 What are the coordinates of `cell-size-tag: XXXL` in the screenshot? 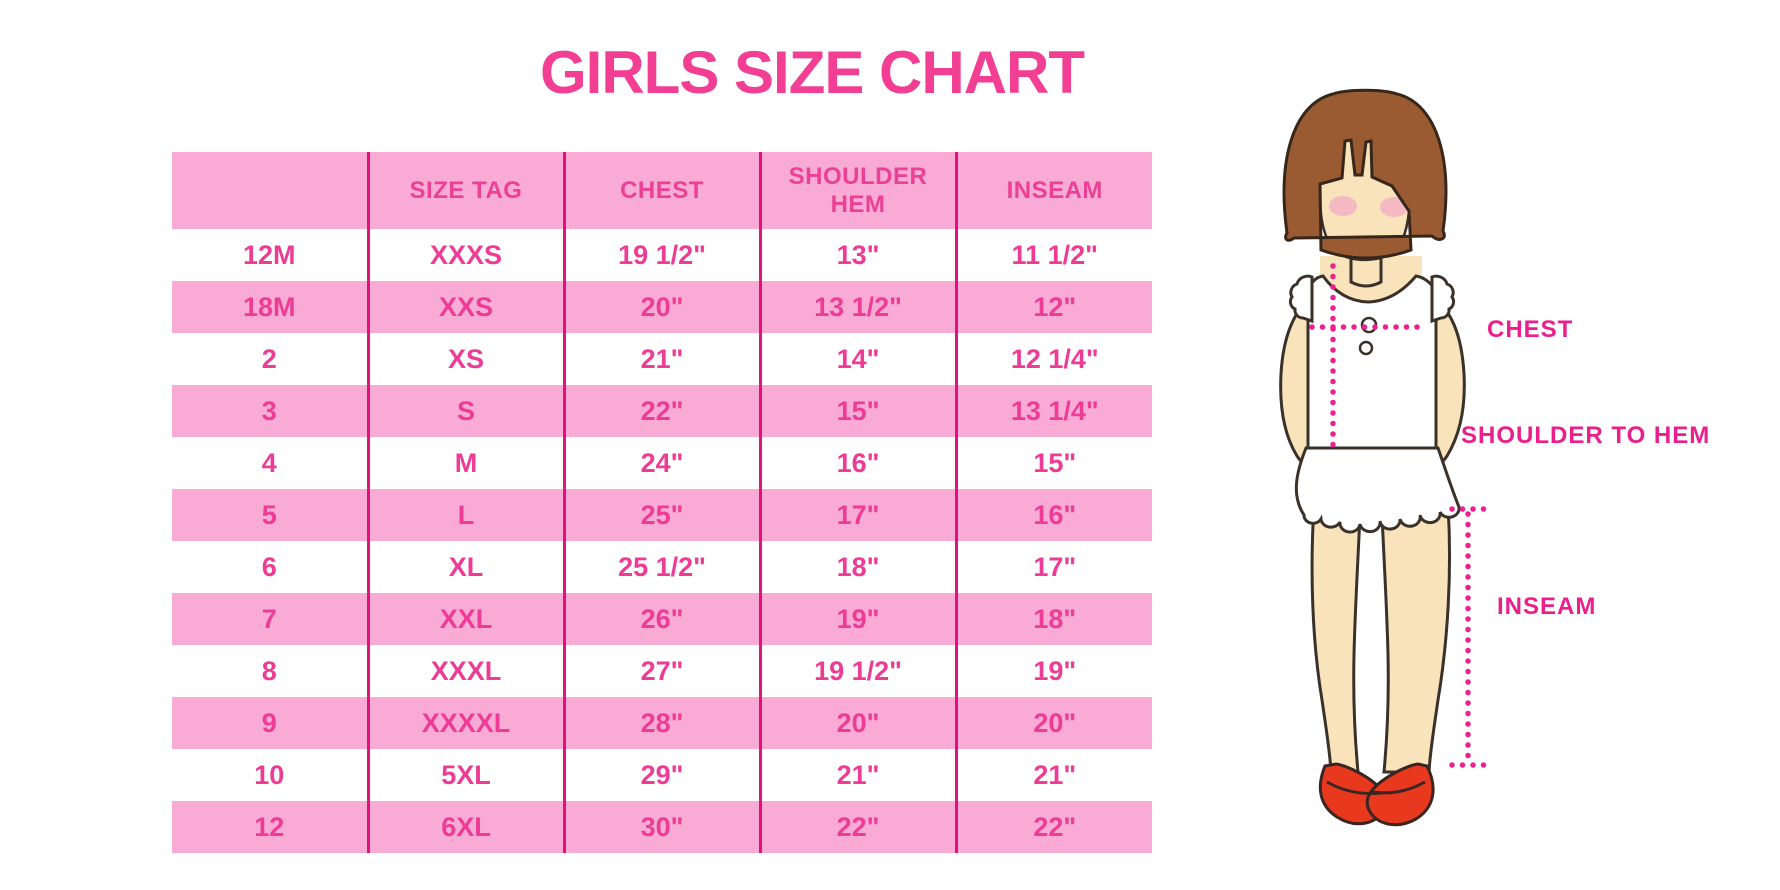 It's located at (465, 671).